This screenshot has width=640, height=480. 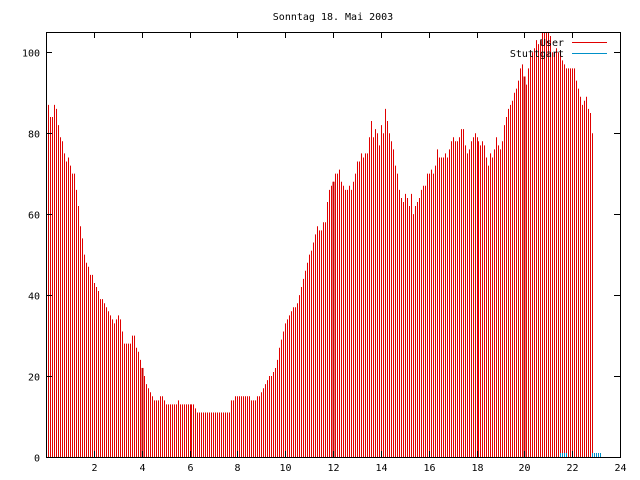 What do you see at coordinates (572, 468) in the screenshot?
I see `x-tick-label: 22` at bounding box center [572, 468].